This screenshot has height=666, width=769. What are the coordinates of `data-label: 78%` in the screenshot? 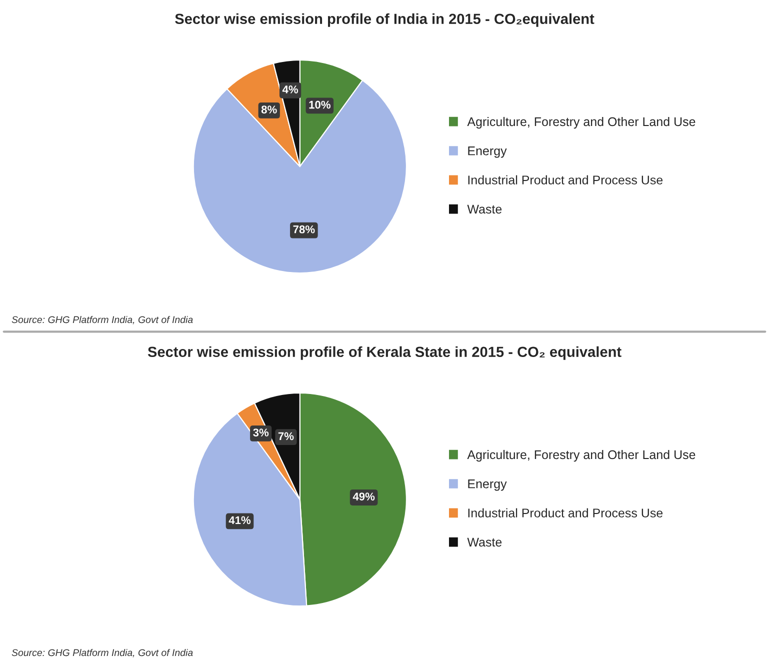 It's located at (304, 229).